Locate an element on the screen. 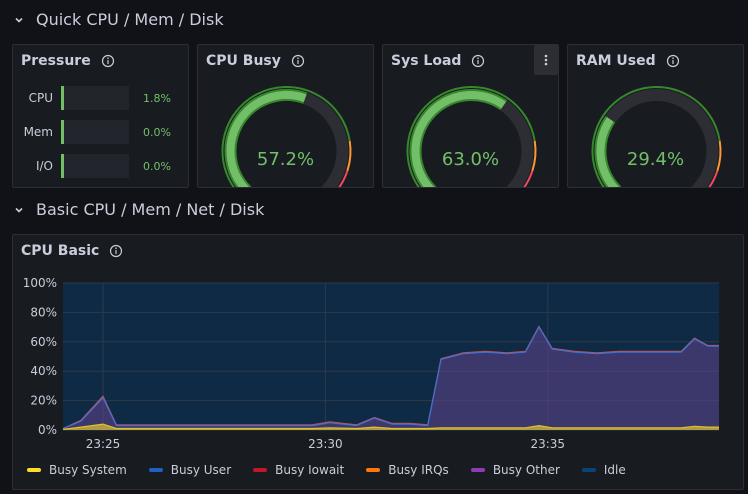 This screenshot has height=494, width=748. pressure-row-io: I/O 0.0% is located at coordinates (103, 166).